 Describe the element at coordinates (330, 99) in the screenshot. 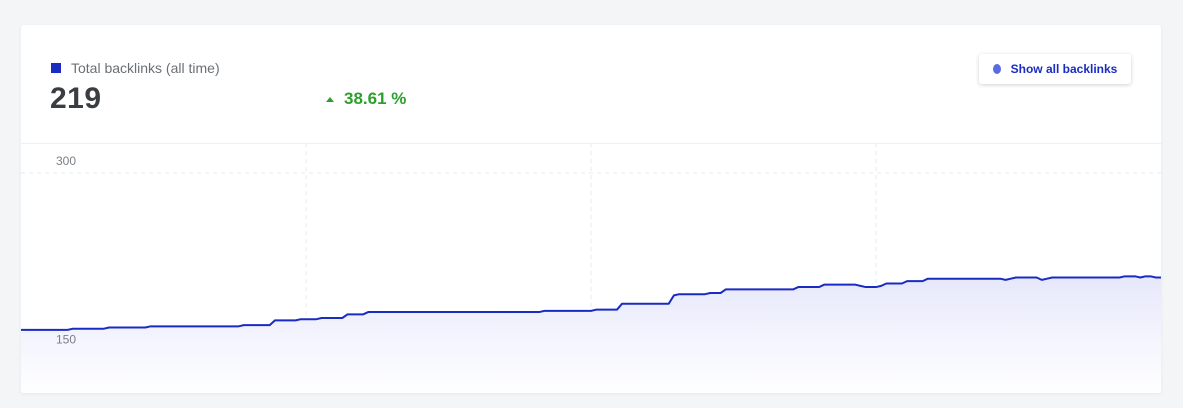

I see `triangle-up-icon` at that location.